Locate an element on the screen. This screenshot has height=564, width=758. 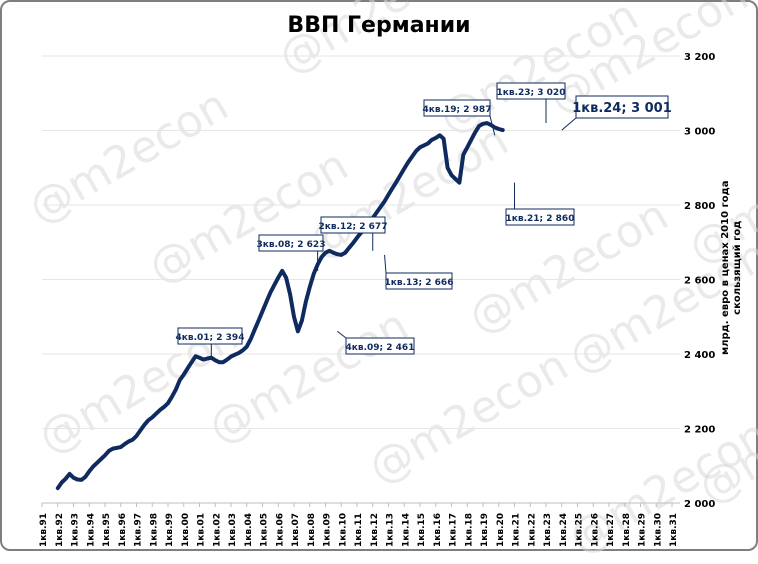
x-tick-label: 1кв.94 is located at coordinates (91, 530).